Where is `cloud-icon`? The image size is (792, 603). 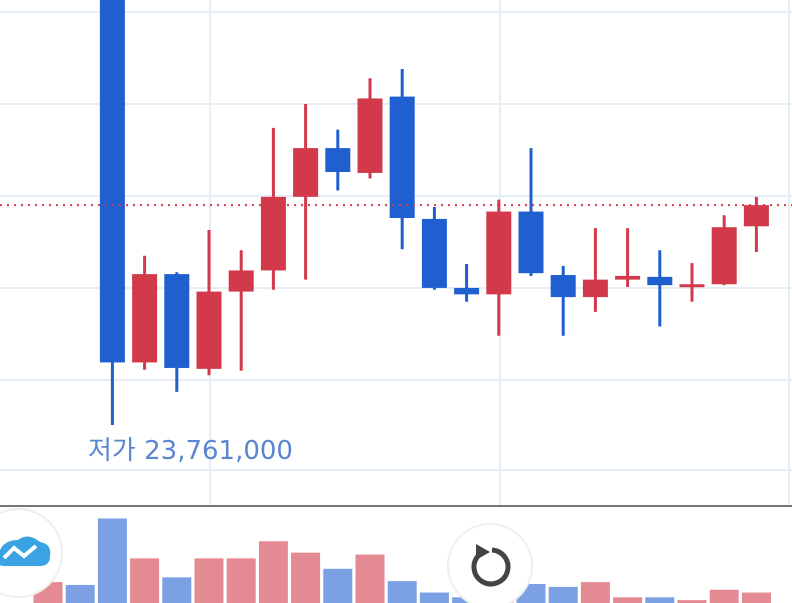 cloud-icon is located at coordinates (25, 551).